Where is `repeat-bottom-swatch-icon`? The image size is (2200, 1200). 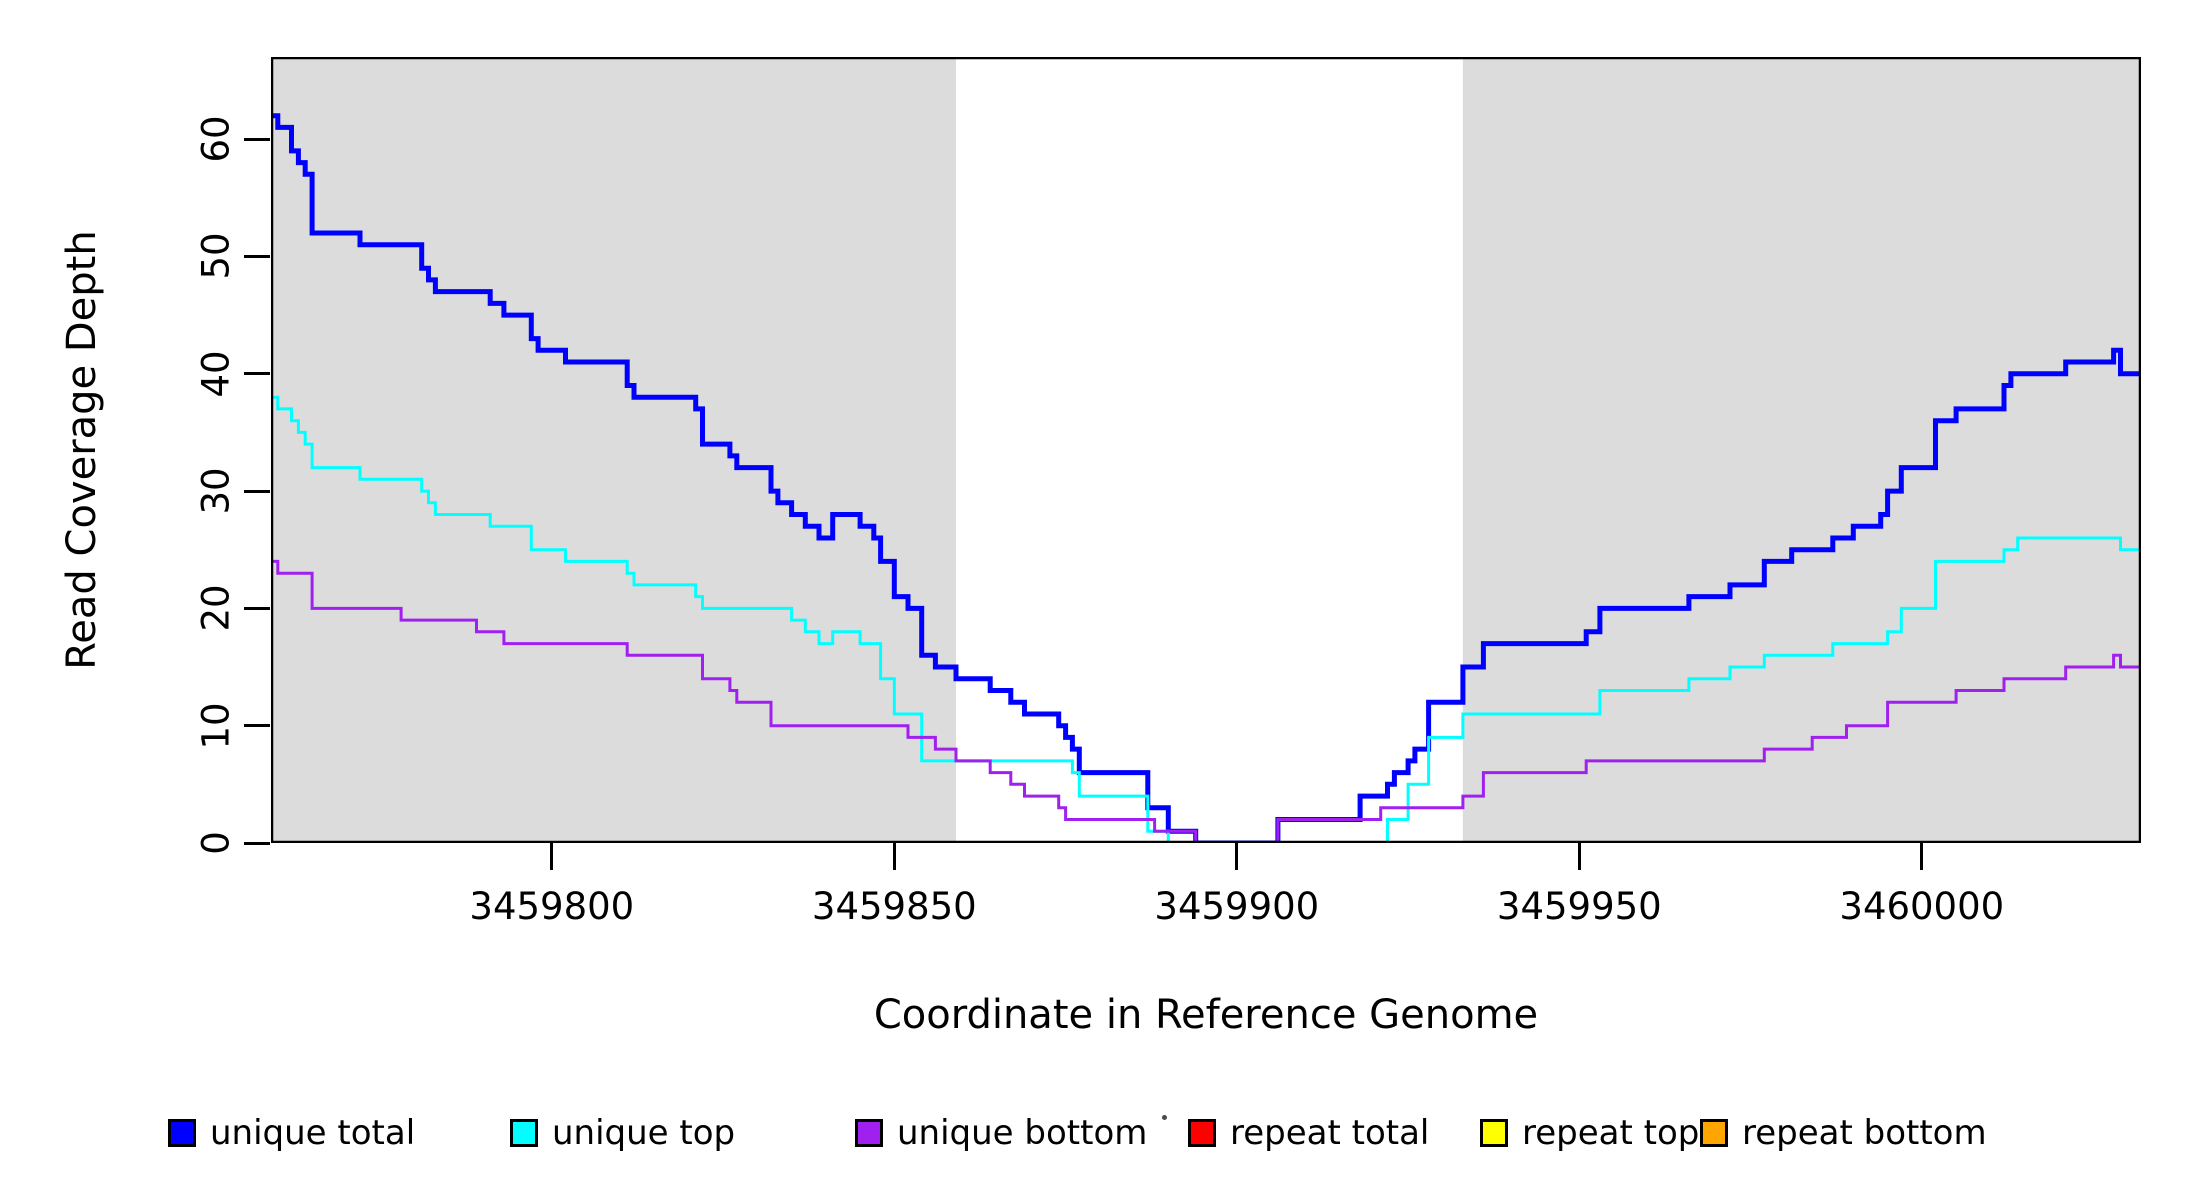
repeat-bottom-swatch-icon is located at coordinates (1714, 1133).